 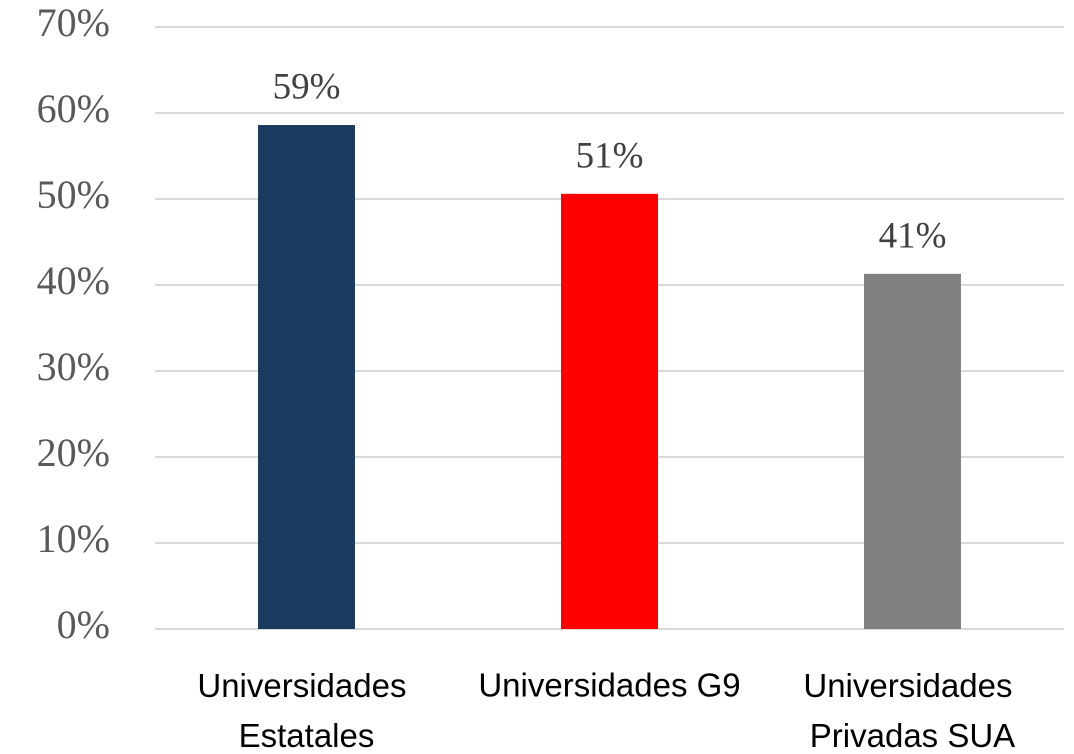 What do you see at coordinates (73, 452) in the screenshot?
I see `y-tick-label: 20%` at bounding box center [73, 452].